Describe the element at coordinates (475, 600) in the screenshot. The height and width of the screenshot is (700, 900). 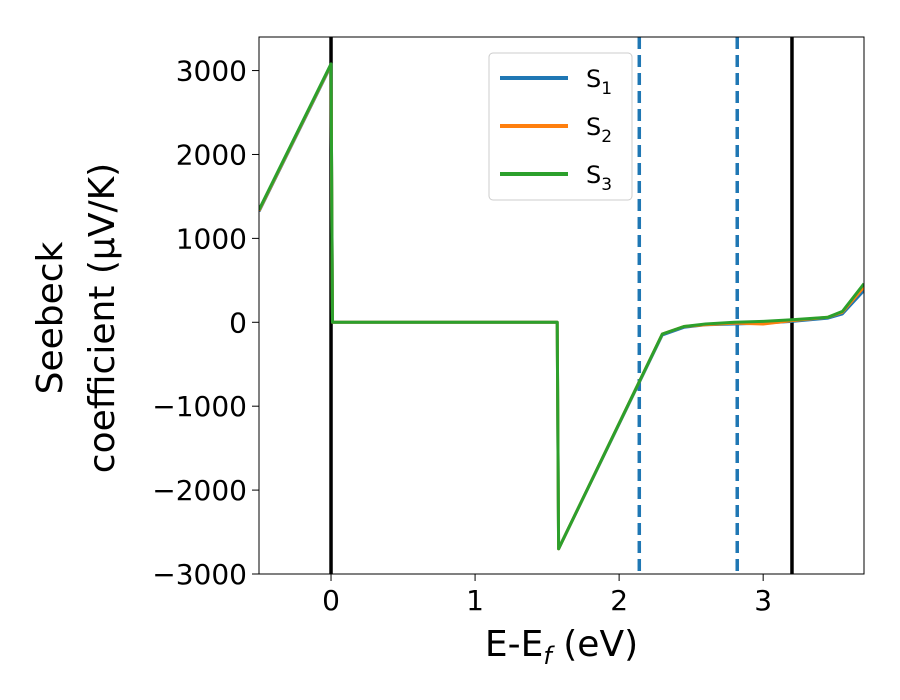
I see `x-tick-label: 1` at that location.